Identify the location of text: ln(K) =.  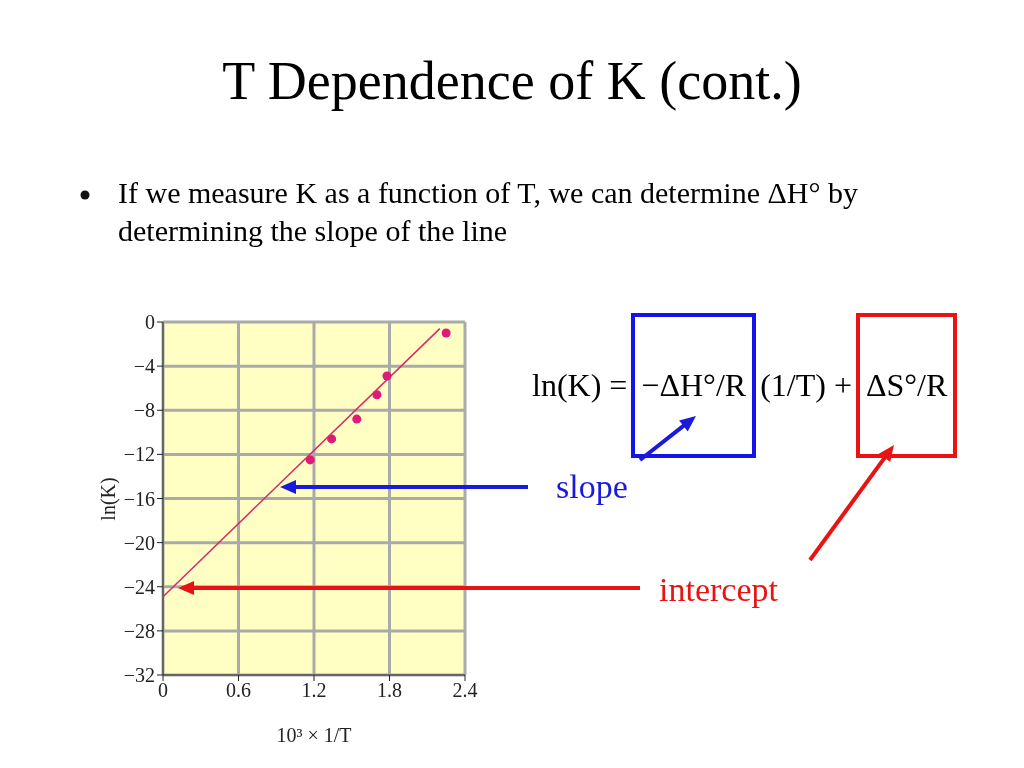
(580, 384).